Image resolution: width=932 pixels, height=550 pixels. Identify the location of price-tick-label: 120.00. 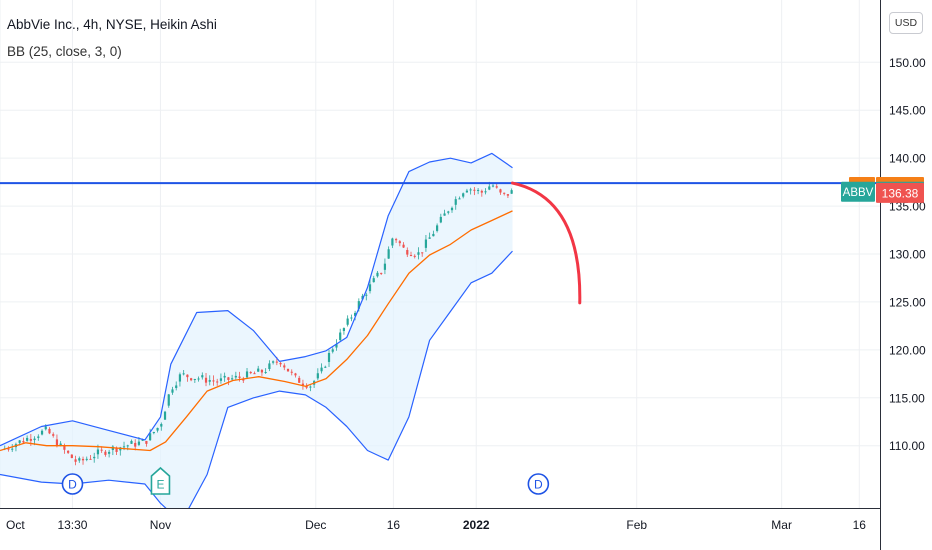
(907, 350).